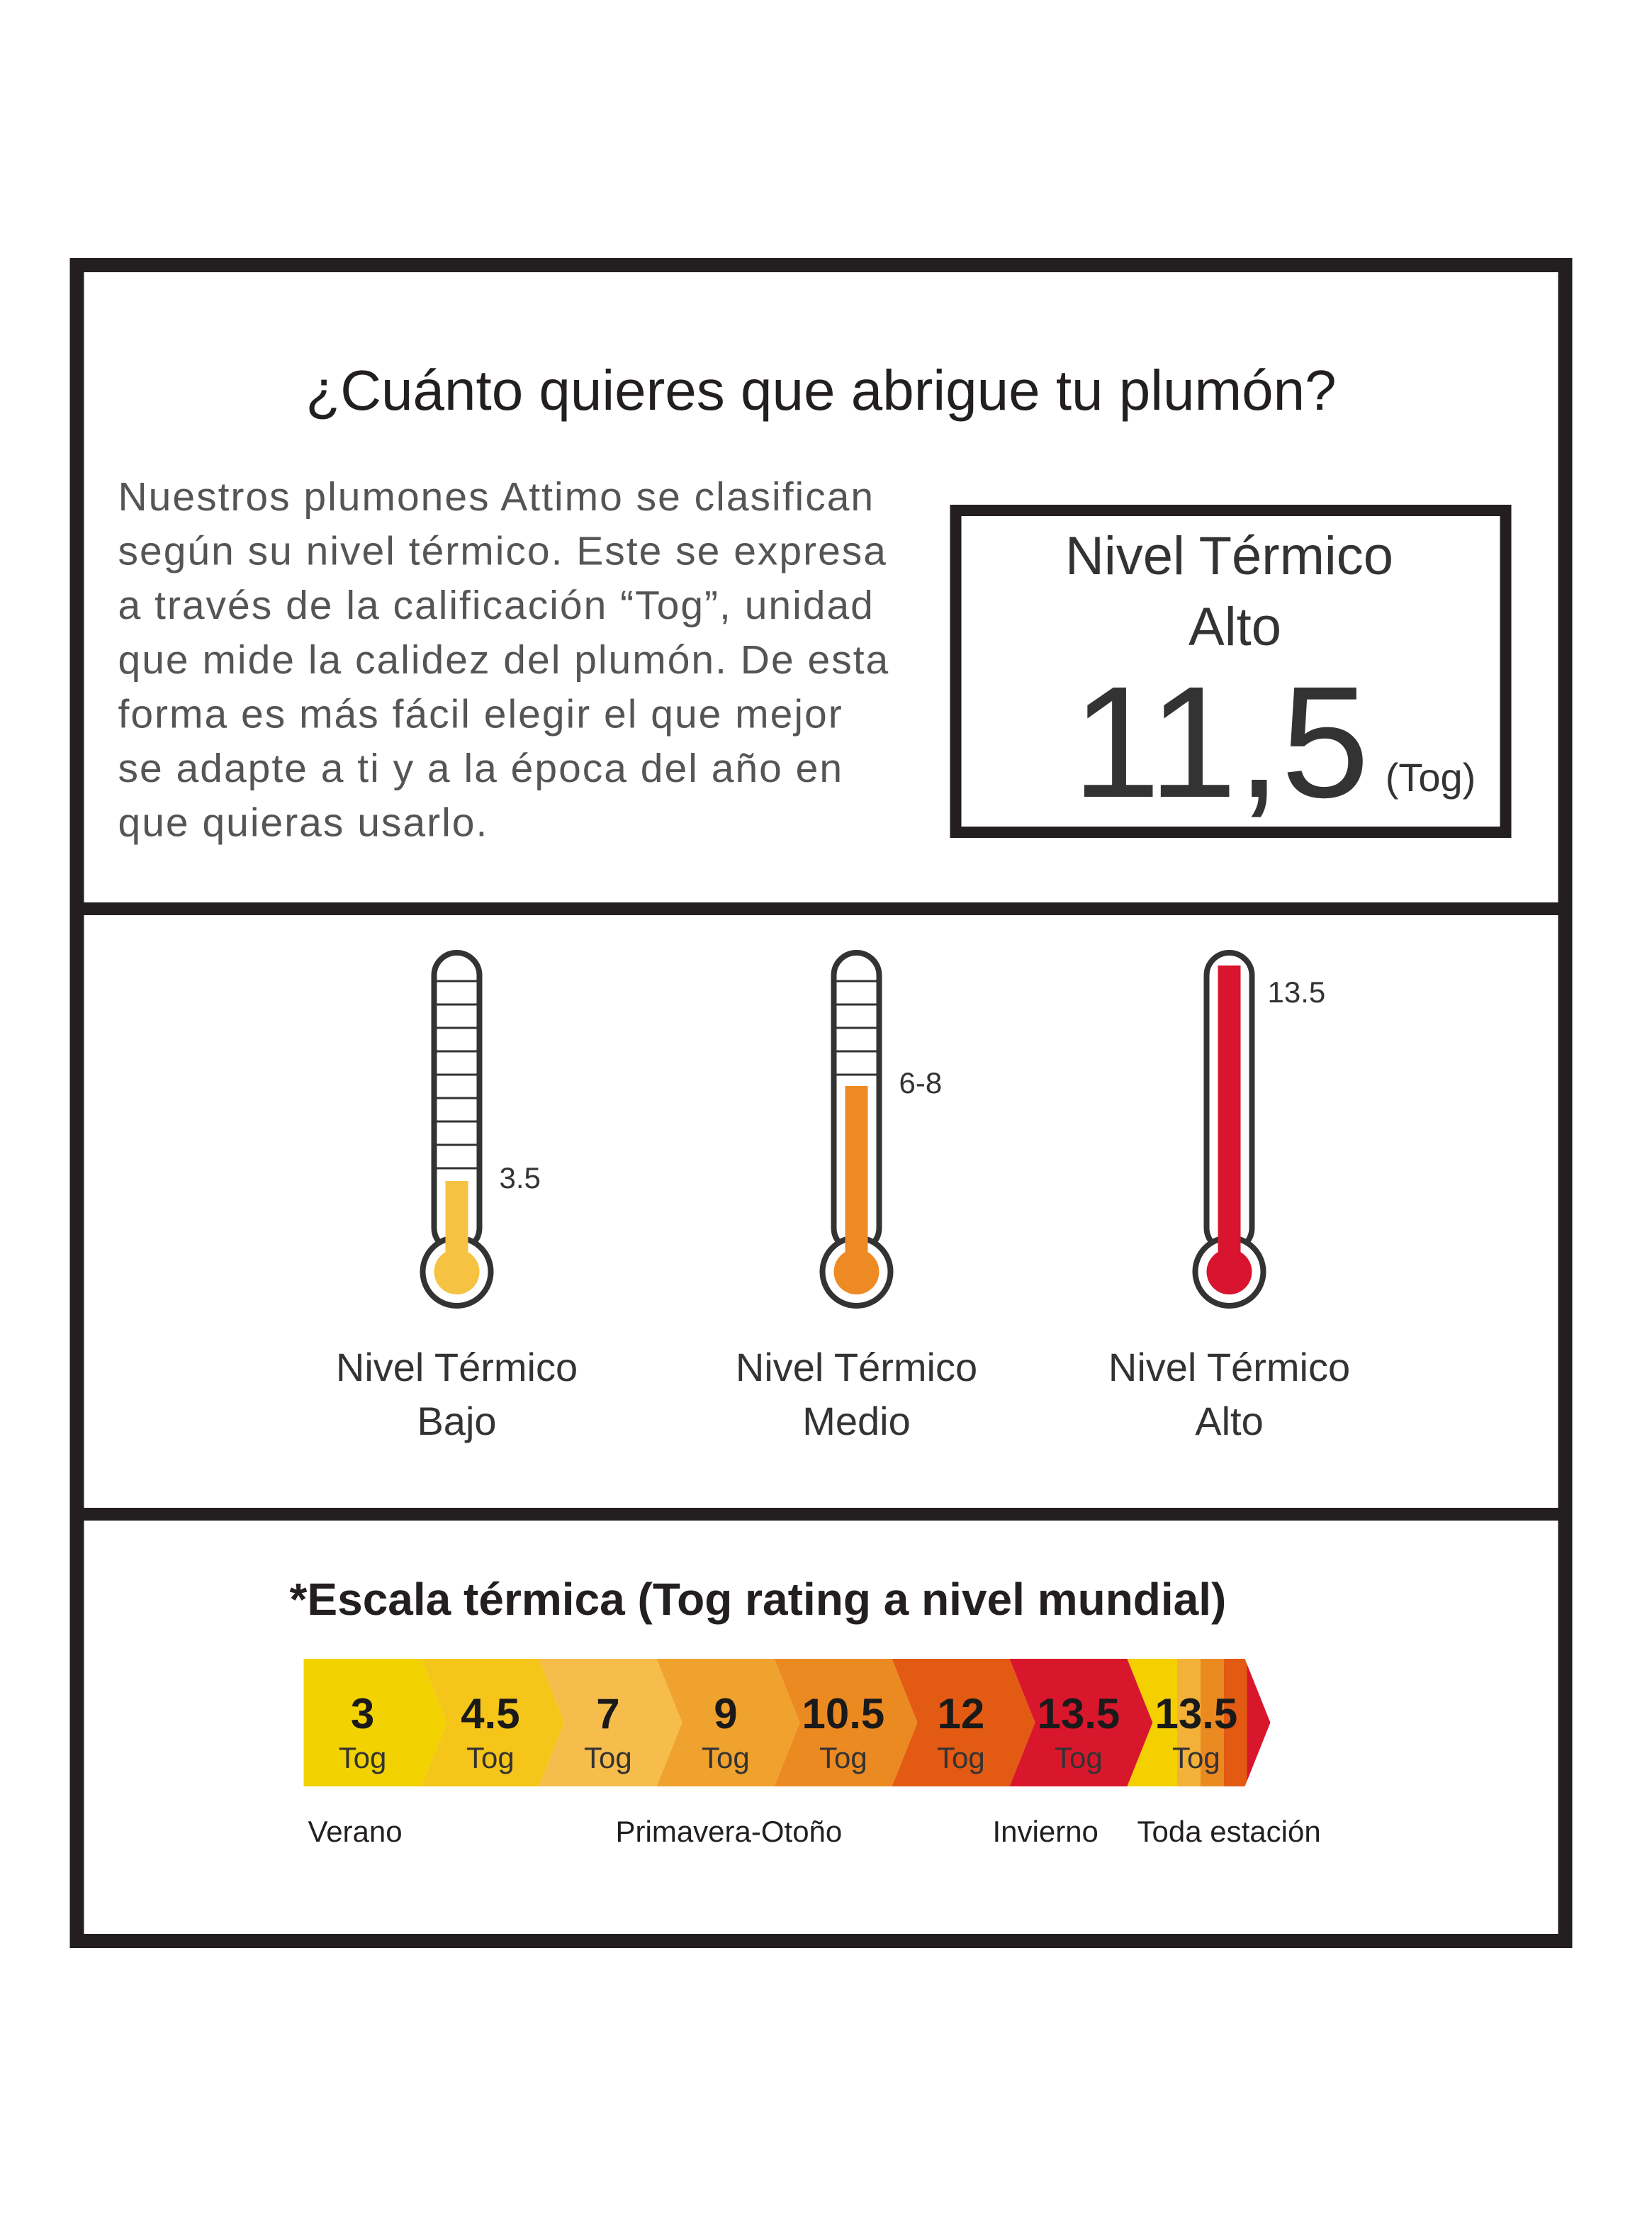 The height and width of the screenshot is (2233, 1652). Describe the element at coordinates (362, 1714) in the screenshot. I see `scale-value: 3` at that location.